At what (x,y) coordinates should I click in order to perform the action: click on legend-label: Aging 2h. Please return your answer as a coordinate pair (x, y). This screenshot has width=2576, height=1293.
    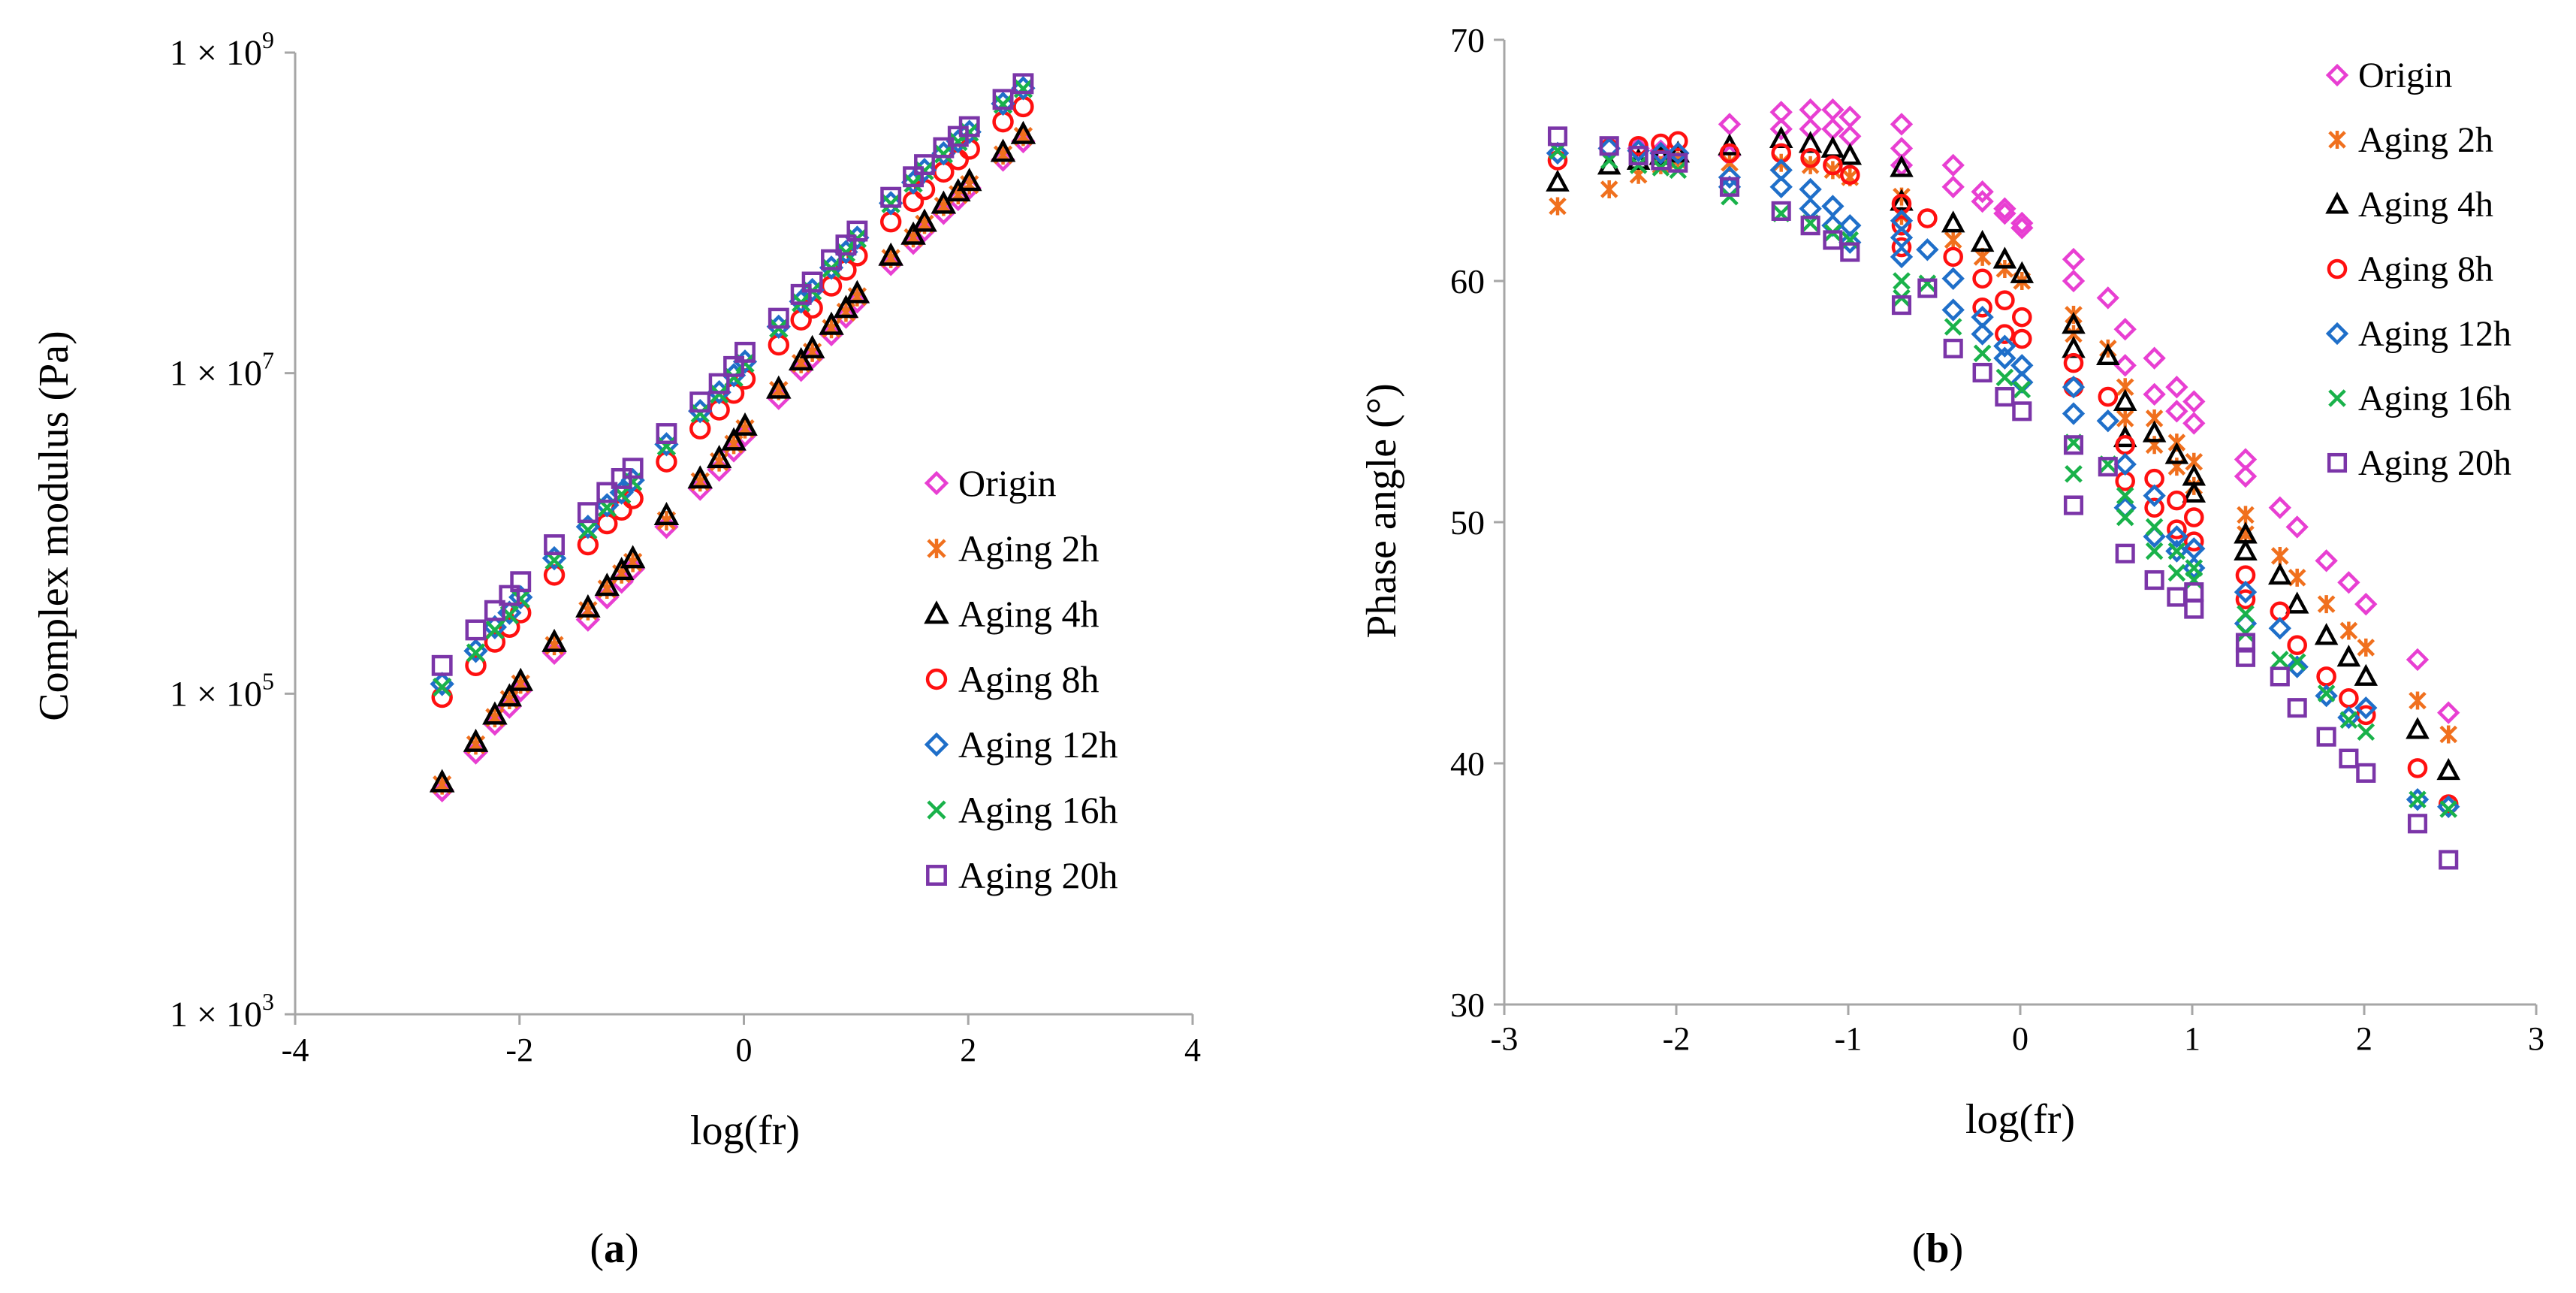
    Looking at the image, I should click on (1028, 548).